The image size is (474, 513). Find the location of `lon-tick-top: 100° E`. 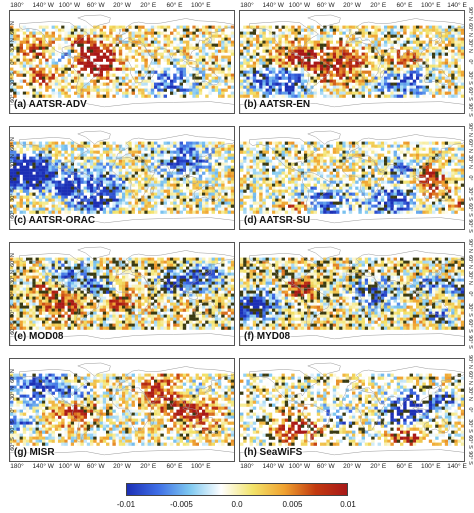

lon-tick-top: 100° E is located at coordinates (200, 5).